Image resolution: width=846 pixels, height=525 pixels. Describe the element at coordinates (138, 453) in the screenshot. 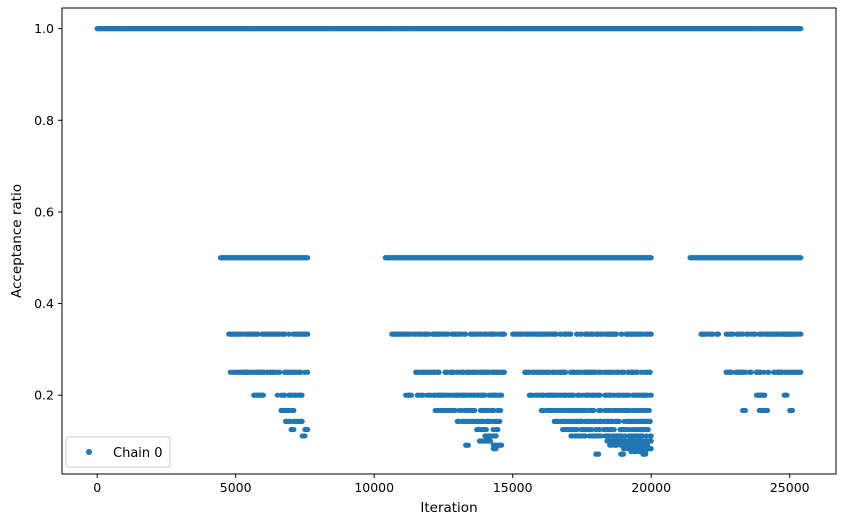

I see `legend-label: Chain 0` at that location.